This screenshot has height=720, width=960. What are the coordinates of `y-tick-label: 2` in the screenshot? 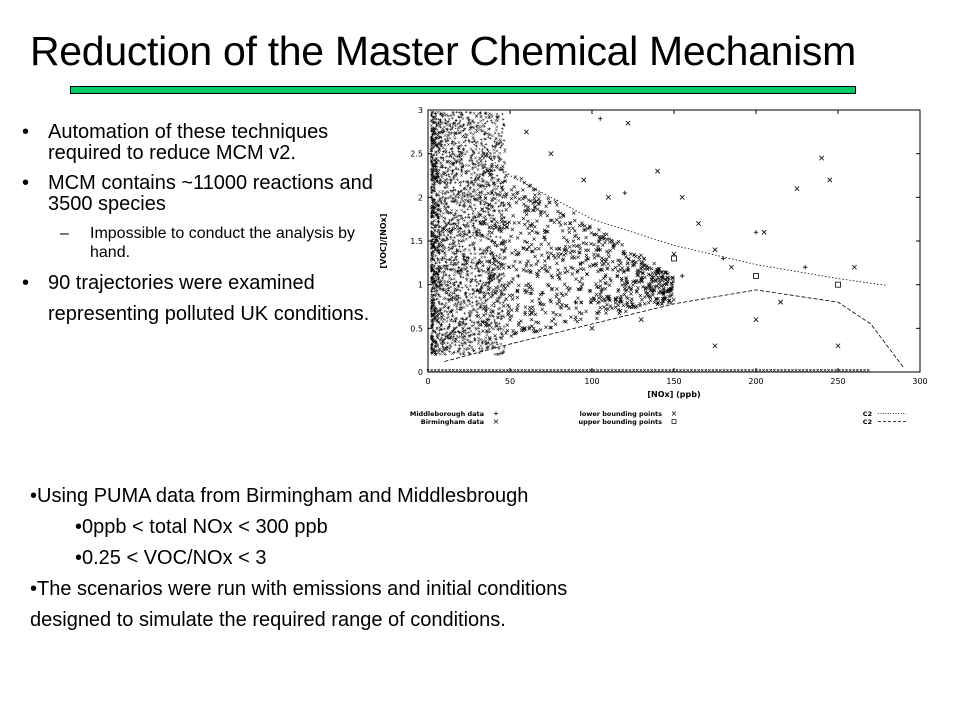 It's located at (420, 197).